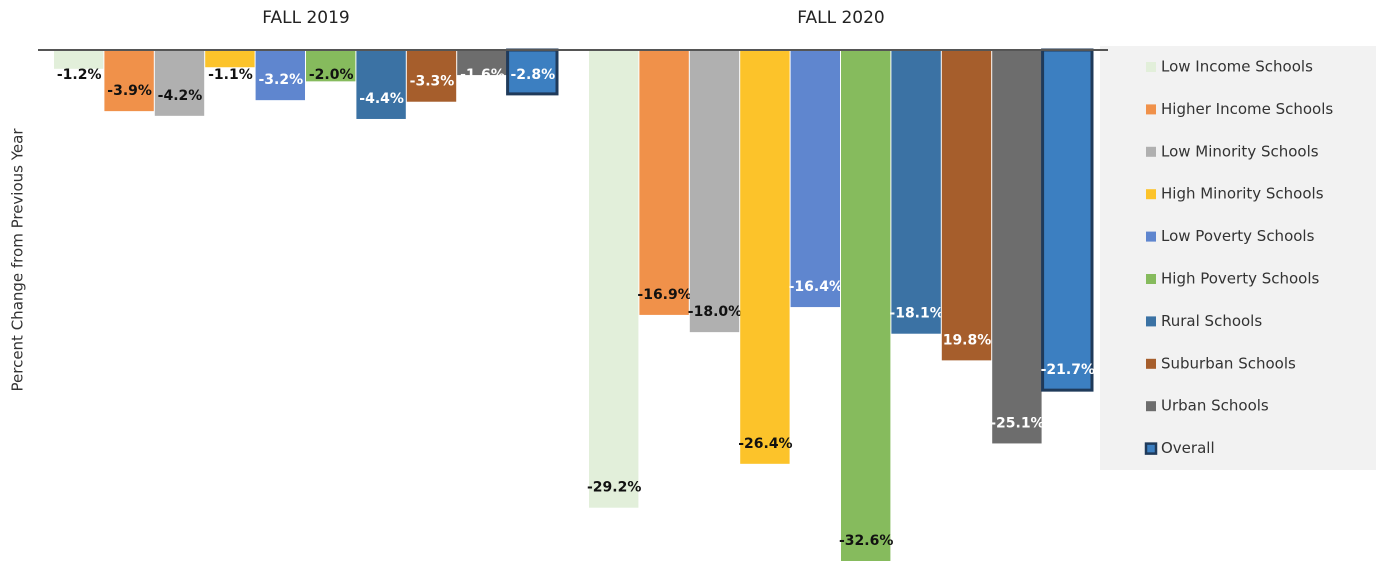  What do you see at coordinates (79, 75) in the screenshot?
I see `data-label: -1.2%` at bounding box center [79, 75].